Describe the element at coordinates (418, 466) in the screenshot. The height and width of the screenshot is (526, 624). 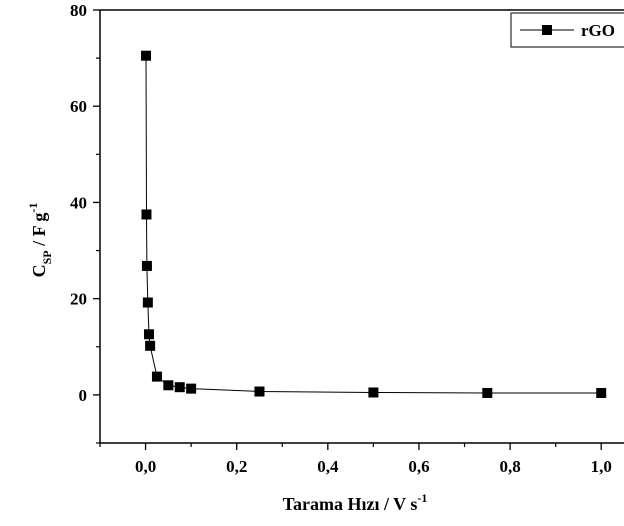
I see `x-tick-label: 0,6` at that location.